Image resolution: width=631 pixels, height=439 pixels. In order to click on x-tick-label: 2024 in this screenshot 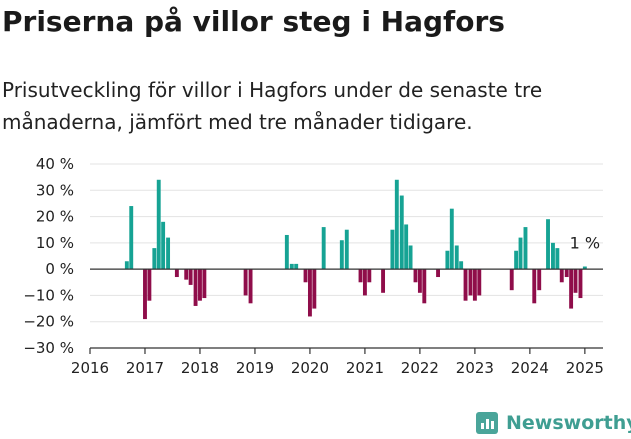, I will do `click(530, 368)`.